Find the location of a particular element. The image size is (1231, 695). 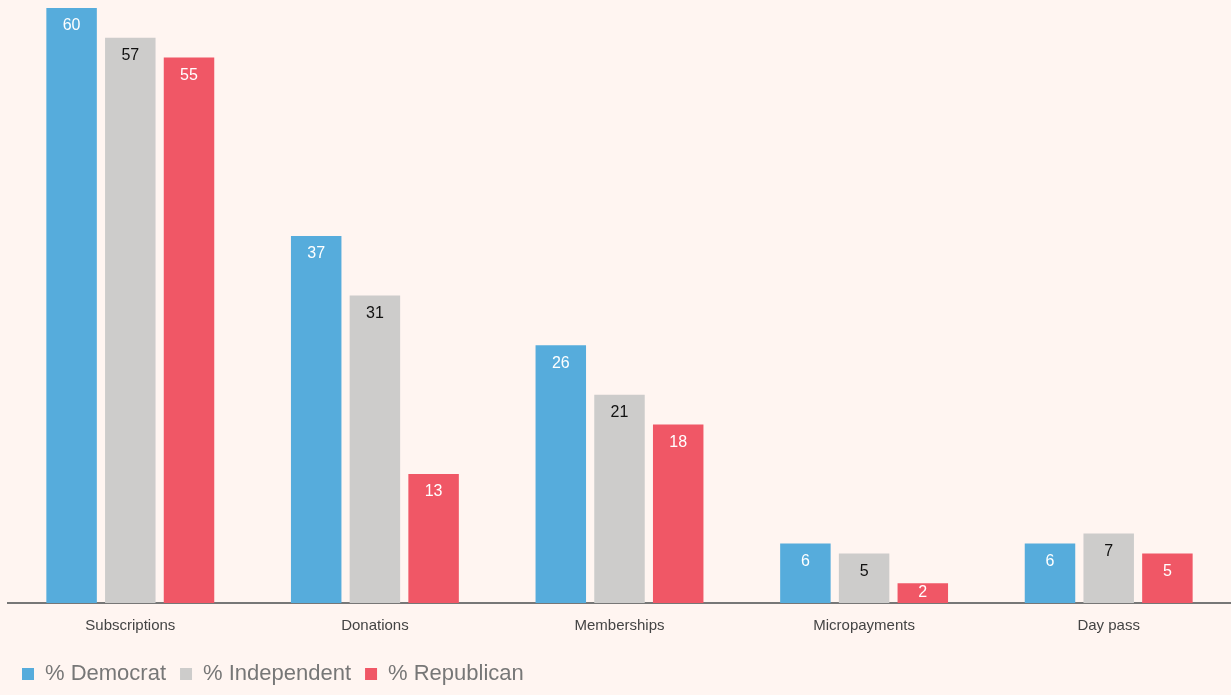

data-label: 60 is located at coordinates (71, 25).